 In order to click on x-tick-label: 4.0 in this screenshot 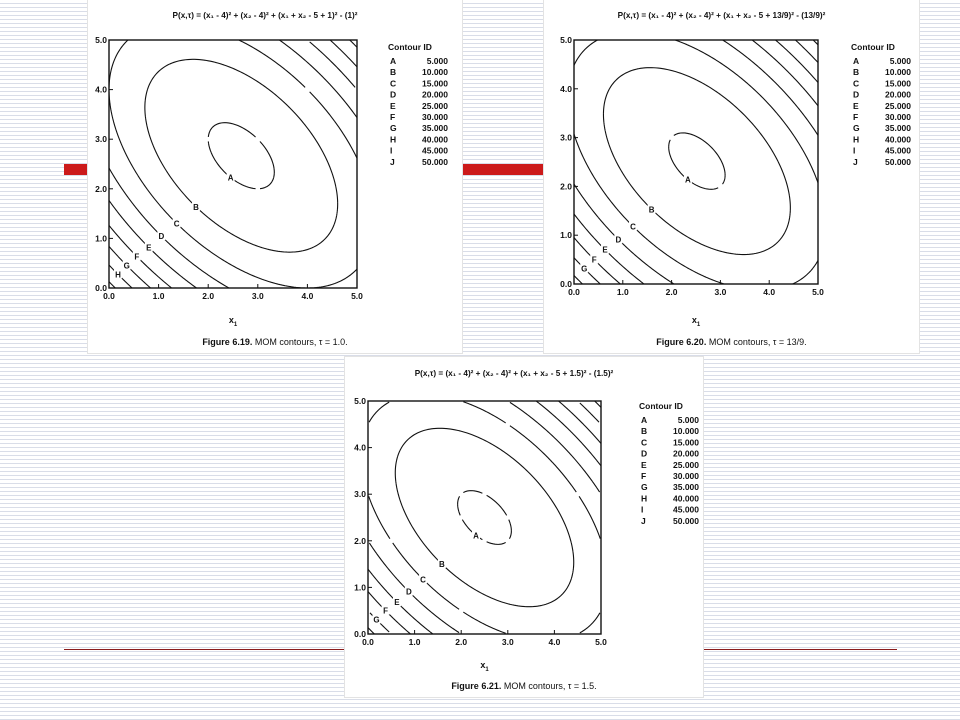, I will do `click(769, 292)`.